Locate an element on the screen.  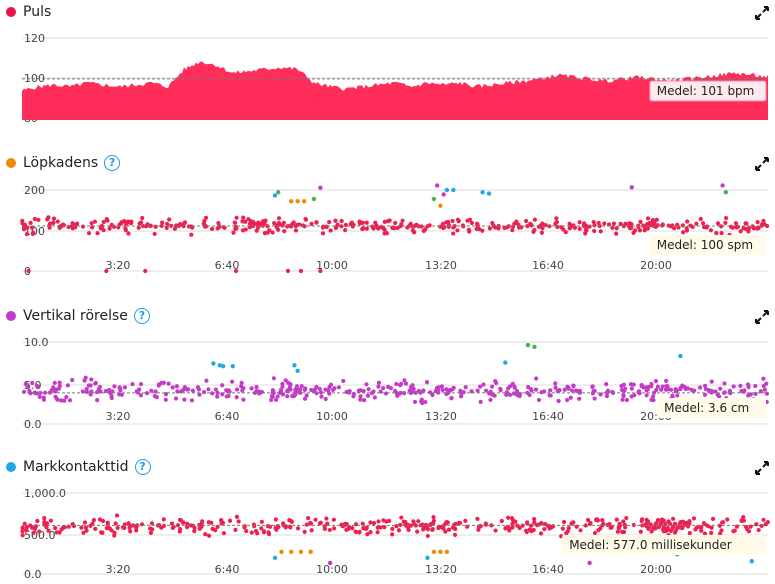
x-tick-label: 16:40 is located at coordinates (548, 569).